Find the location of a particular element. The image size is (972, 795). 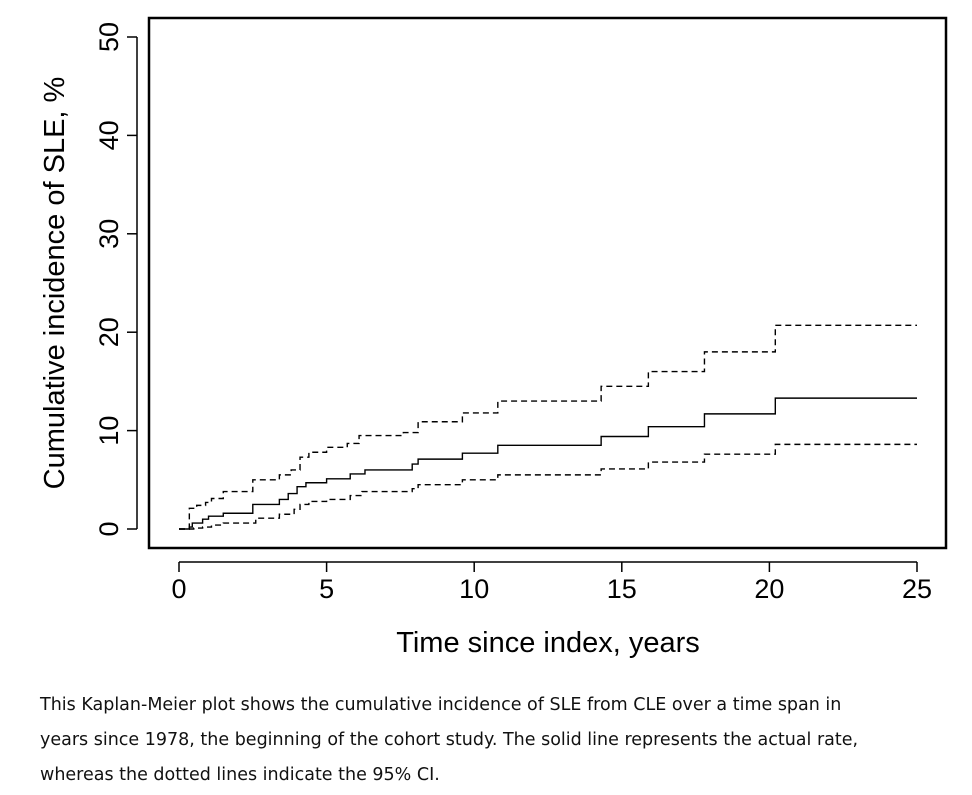

x-tick-label: 20 is located at coordinates (769, 589).